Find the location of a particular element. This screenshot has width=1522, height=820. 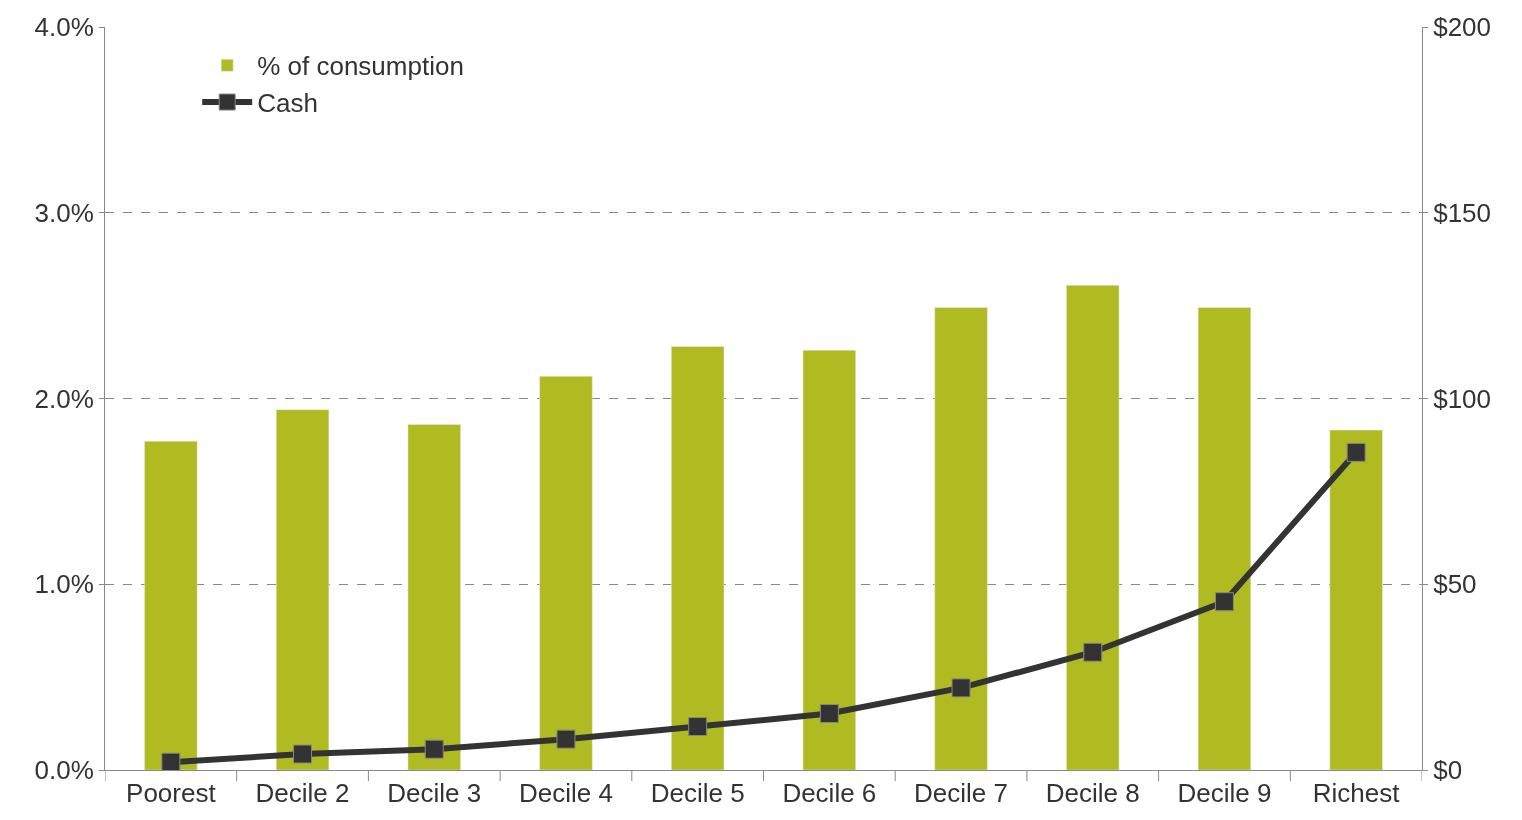

y2-tick-label: $50 is located at coordinates (1455, 584).